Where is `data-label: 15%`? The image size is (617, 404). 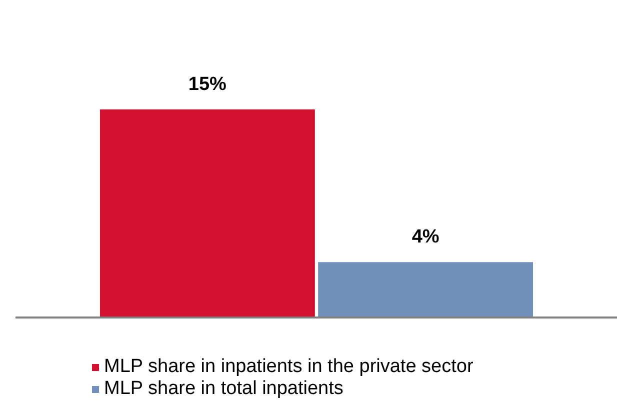 data-label: 15% is located at coordinates (207, 84).